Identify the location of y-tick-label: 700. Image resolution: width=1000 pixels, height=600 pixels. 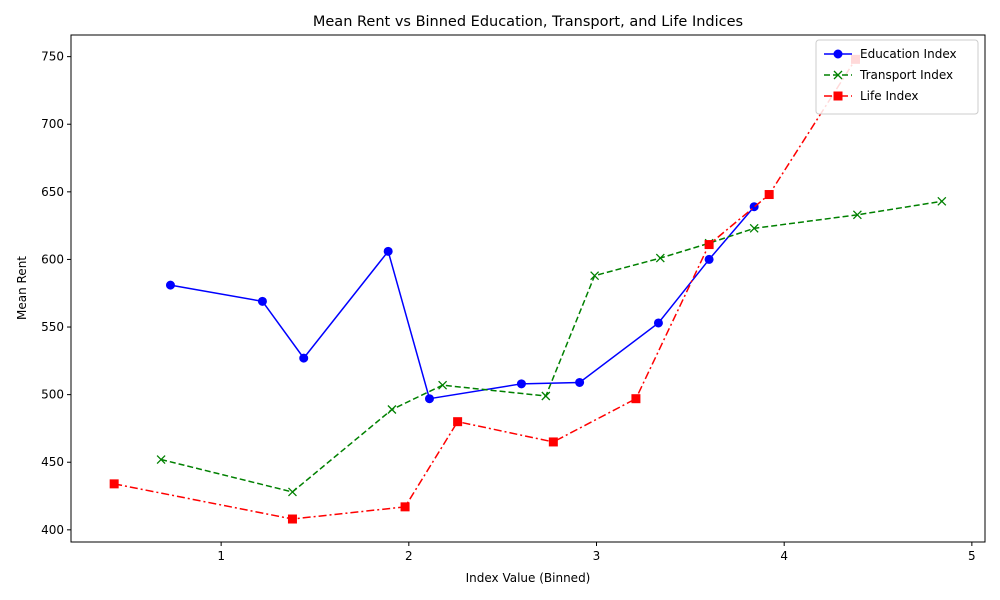
(52, 124).